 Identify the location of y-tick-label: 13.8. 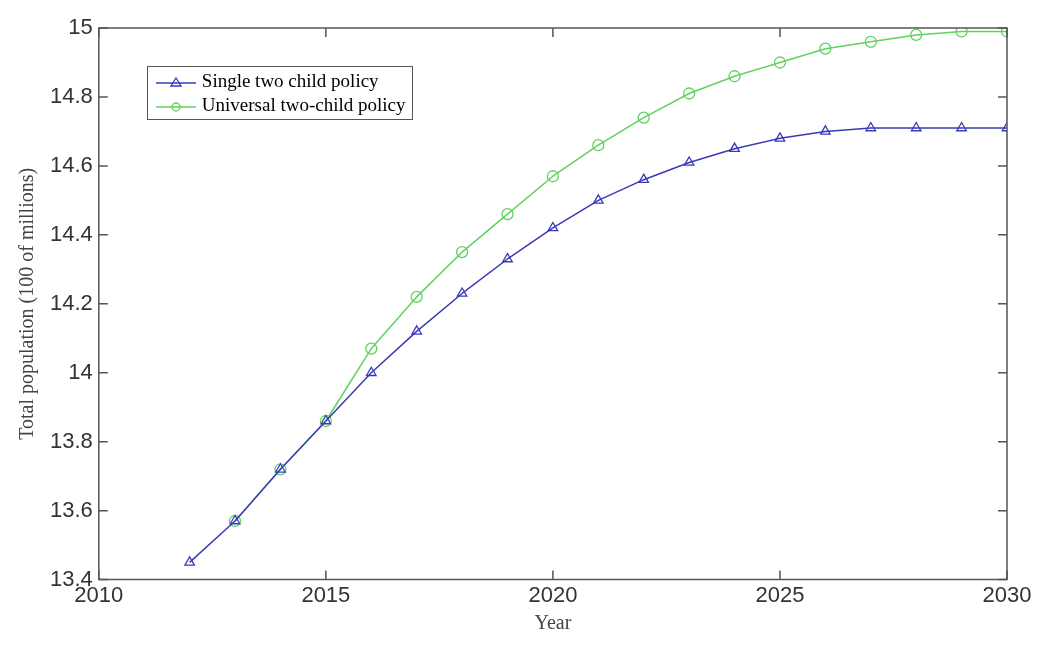
(71, 440).